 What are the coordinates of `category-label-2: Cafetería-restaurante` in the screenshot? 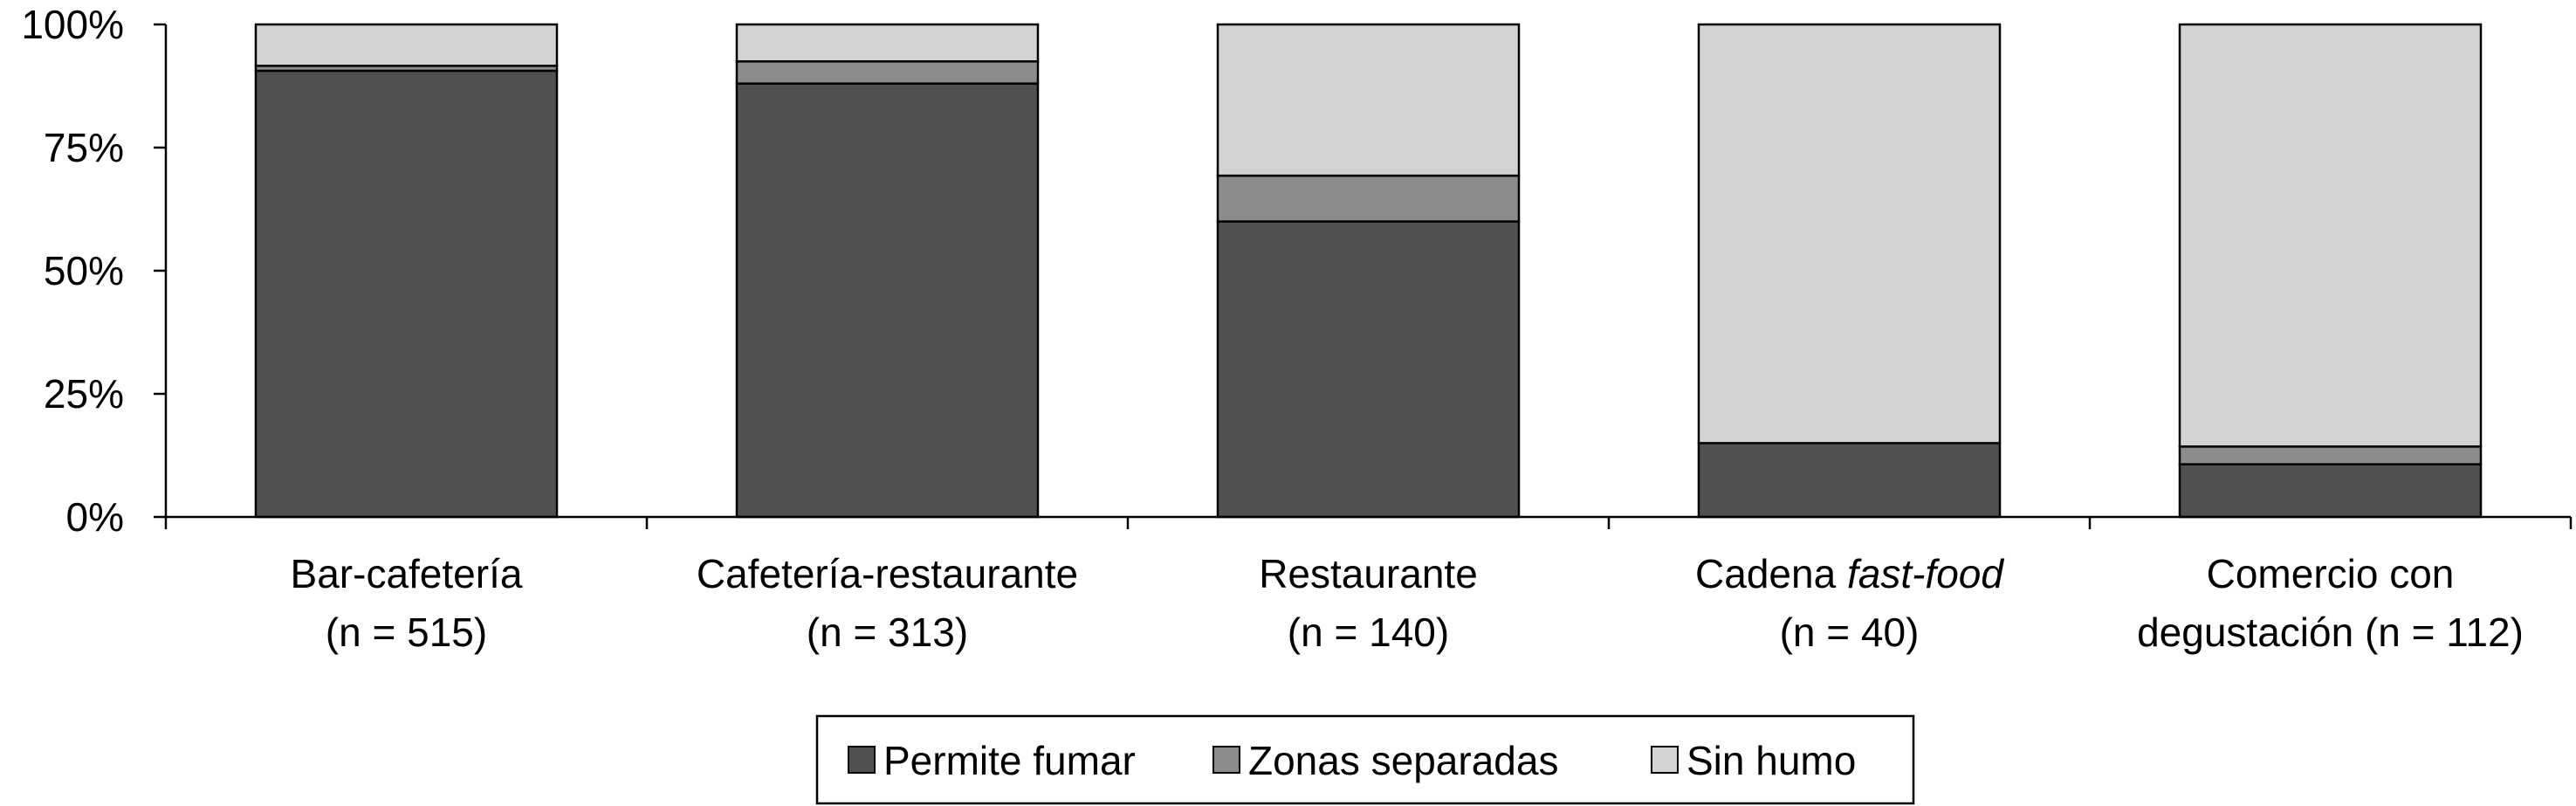 It's located at (887, 573).